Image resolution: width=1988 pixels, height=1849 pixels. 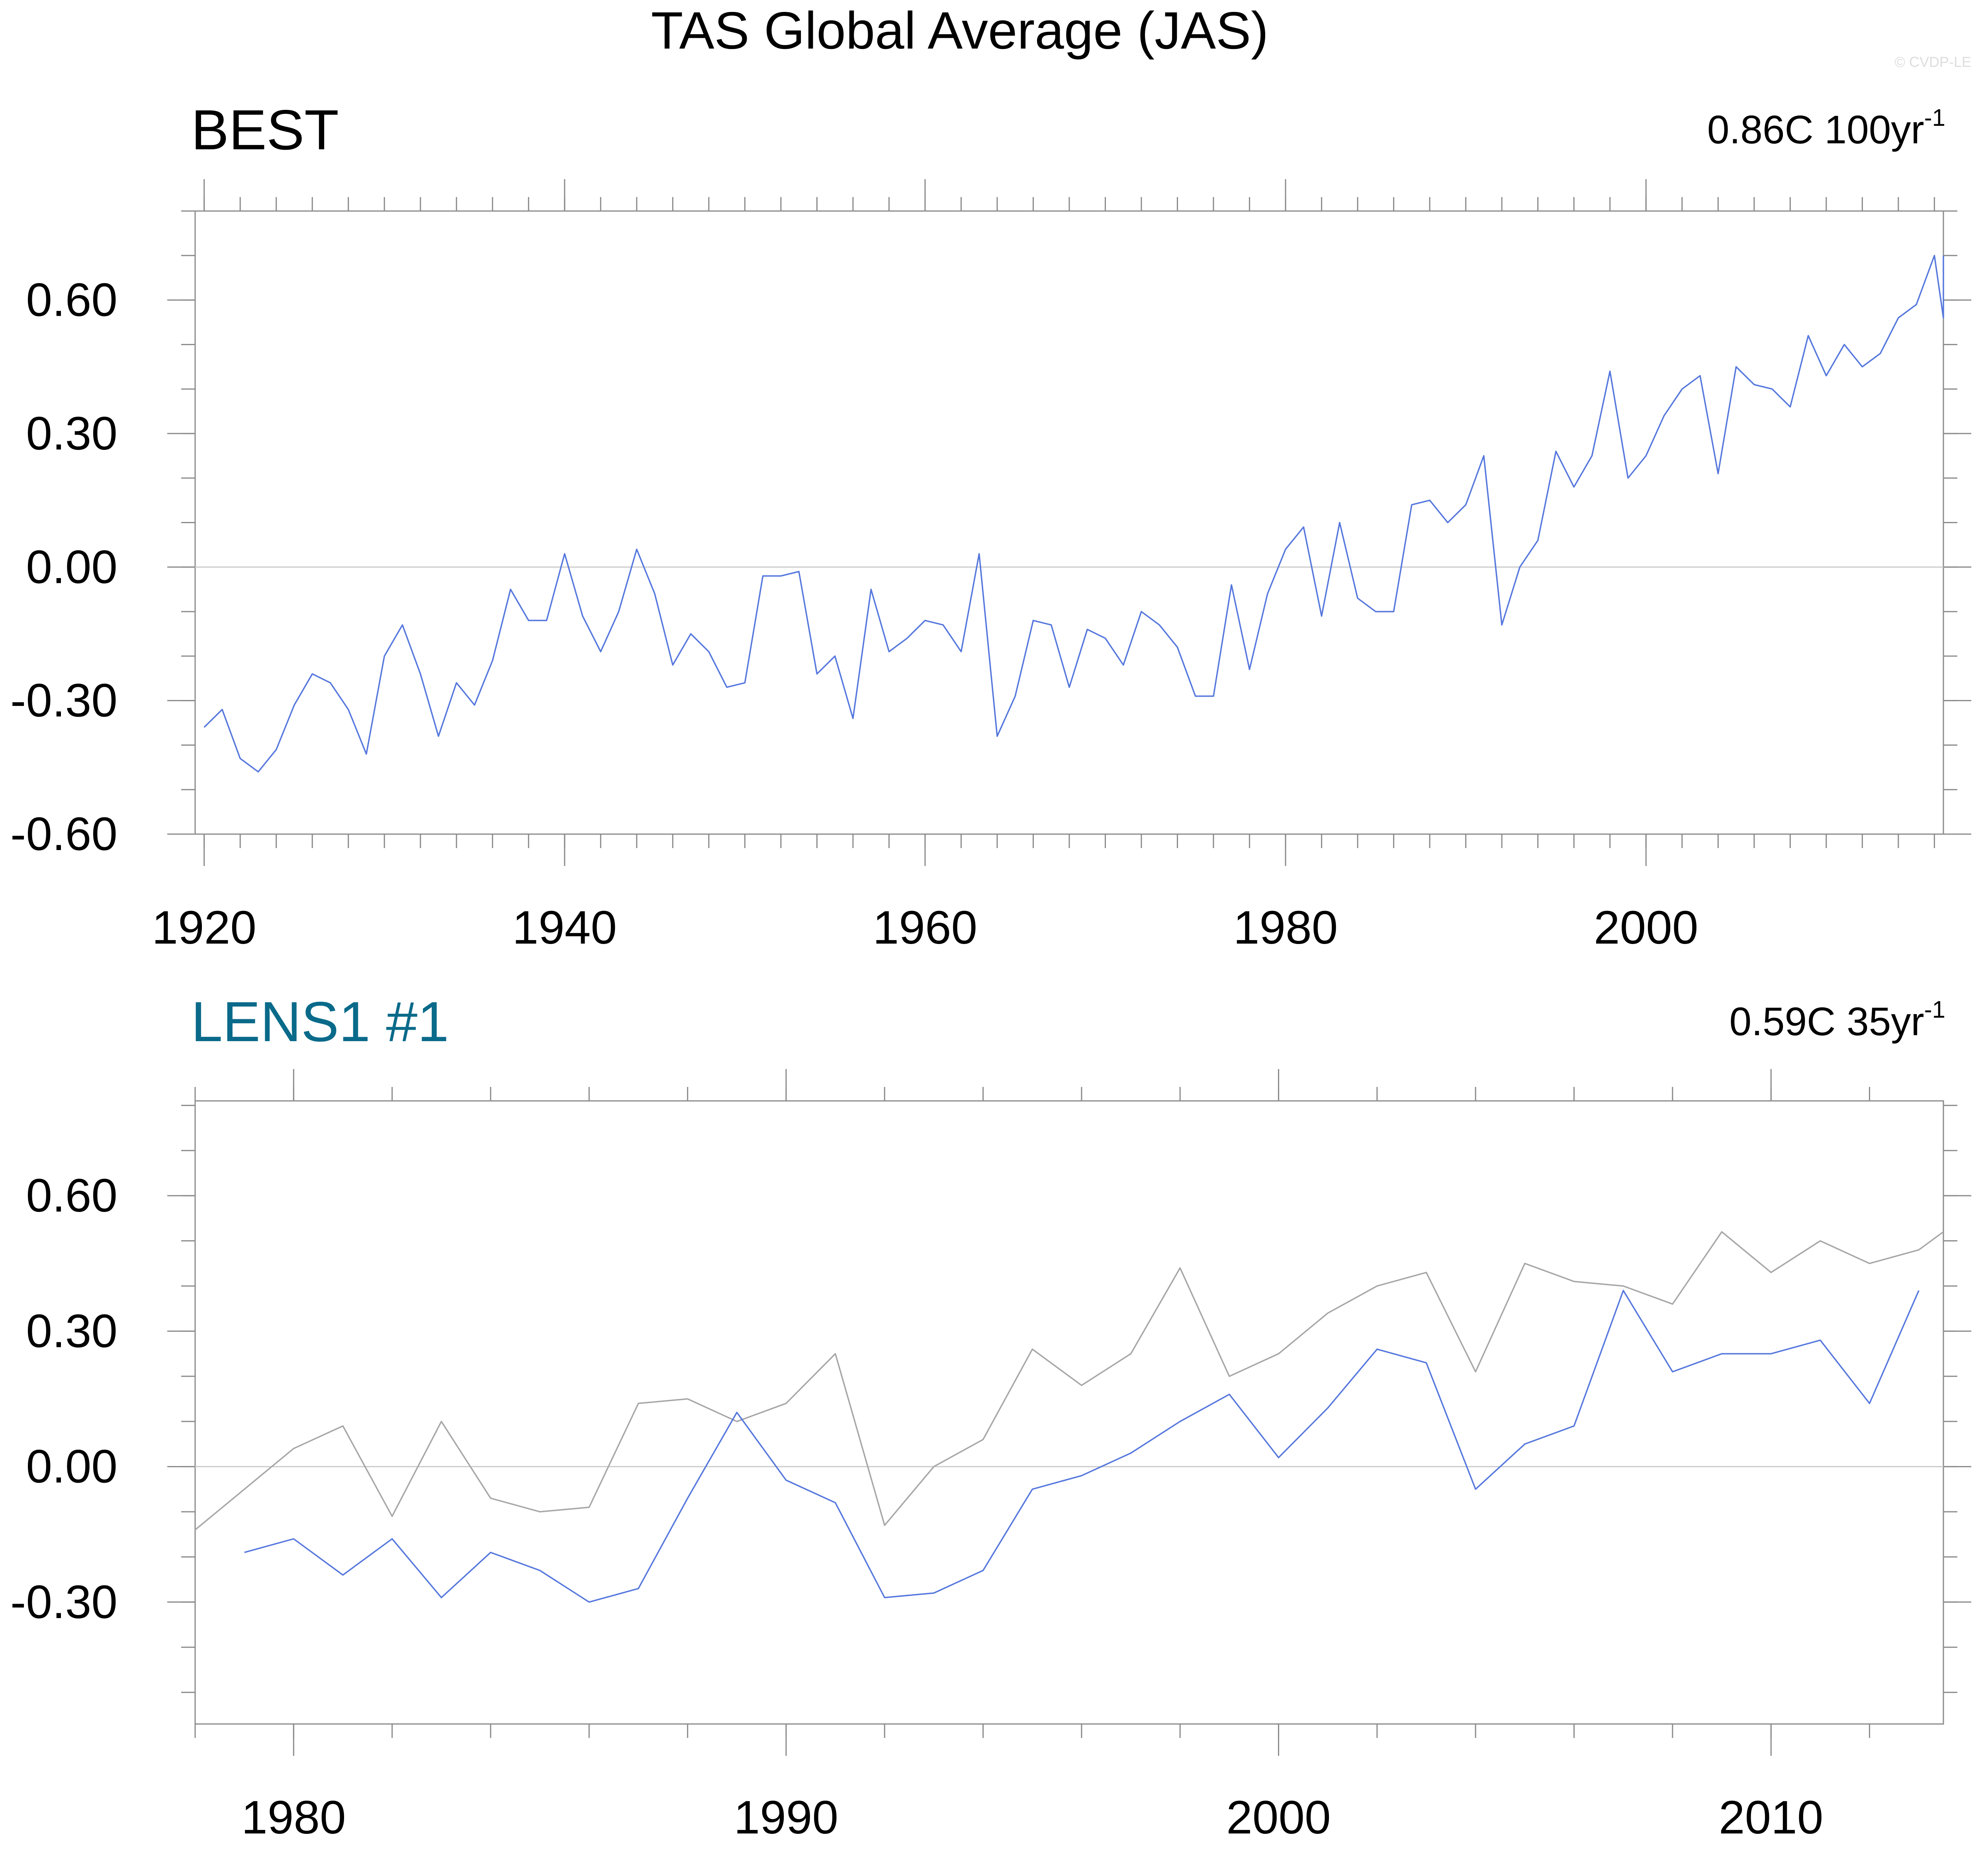 What do you see at coordinates (565, 927) in the screenshot?
I see `x-tick-label-best: 1940` at bounding box center [565, 927].